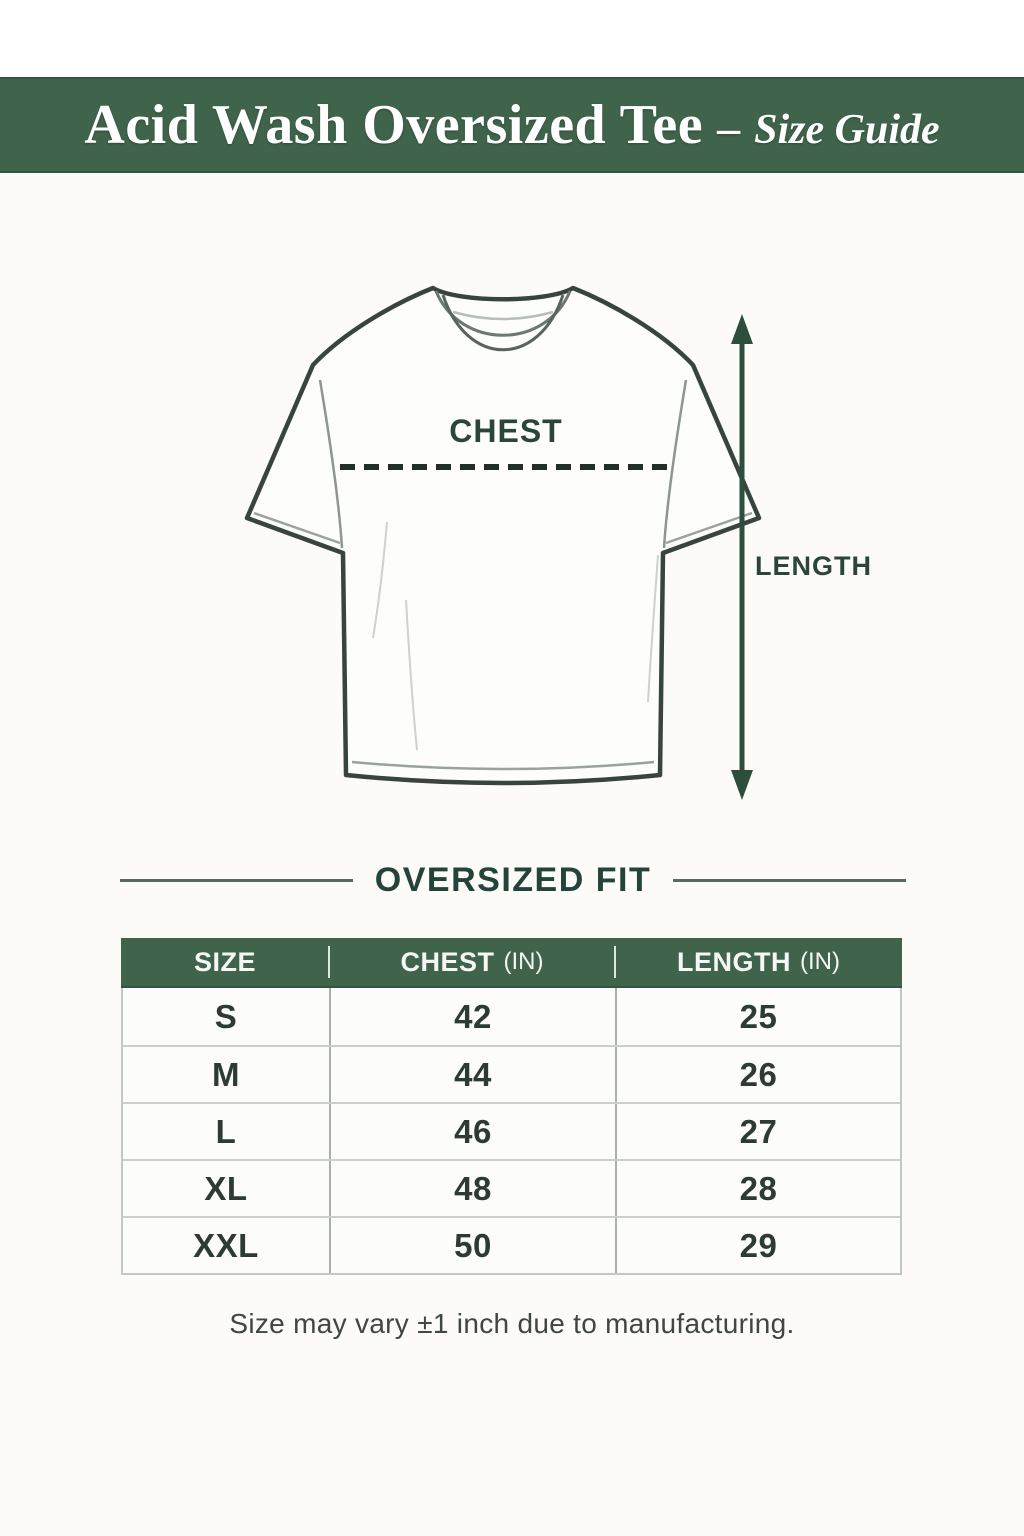 The image size is (1024, 1536). What do you see at coordinates (472, 1074) in the screenshot?
I see `chest-cell: 44` at bounding box center [472, 1074].